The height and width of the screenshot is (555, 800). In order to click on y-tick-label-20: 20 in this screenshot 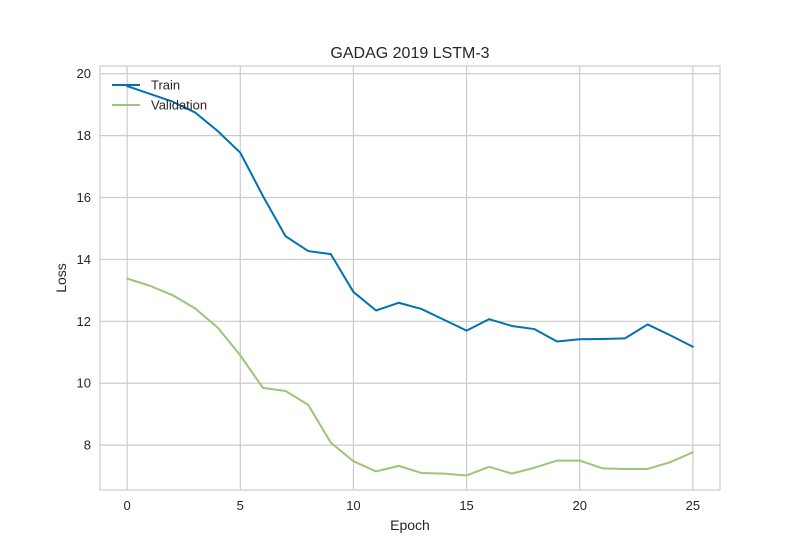, I will do `click(84, 73)`.